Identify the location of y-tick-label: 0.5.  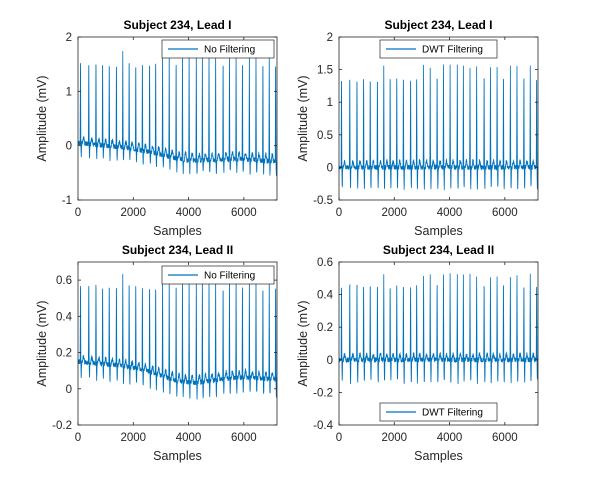
(325, 136).